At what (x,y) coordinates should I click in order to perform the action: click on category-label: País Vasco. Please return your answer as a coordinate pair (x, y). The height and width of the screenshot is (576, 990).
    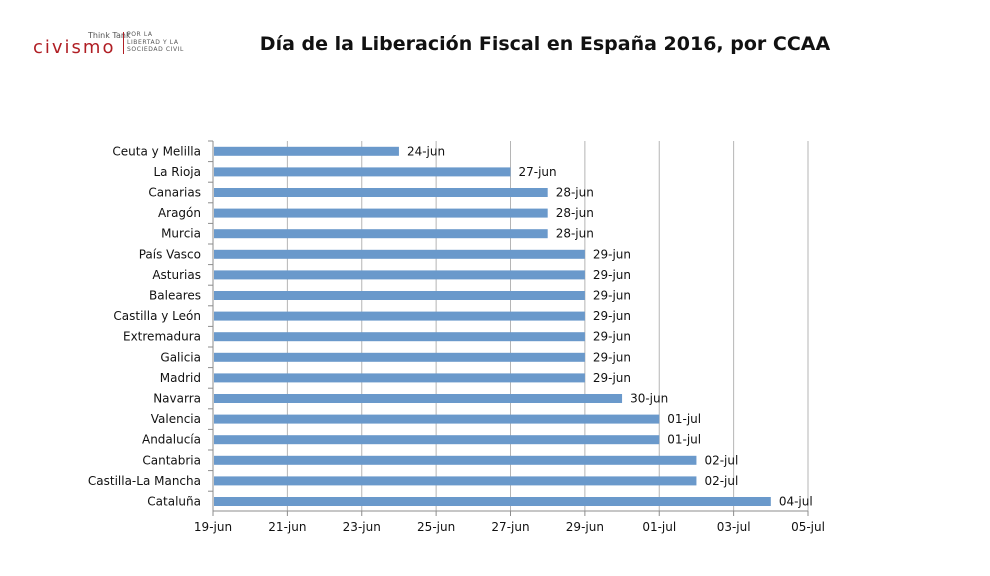
    Looking at the image, I should click on (170, 254).